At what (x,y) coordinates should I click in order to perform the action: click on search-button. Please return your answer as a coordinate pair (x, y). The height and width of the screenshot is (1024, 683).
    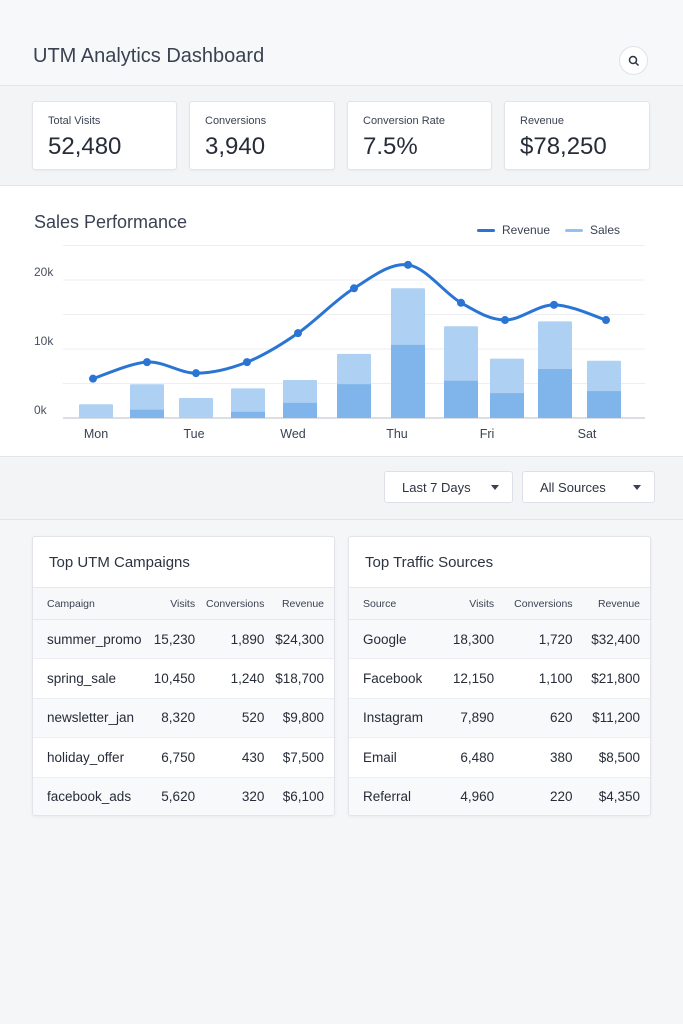
    Looking at the image, I should click on (633, 60).